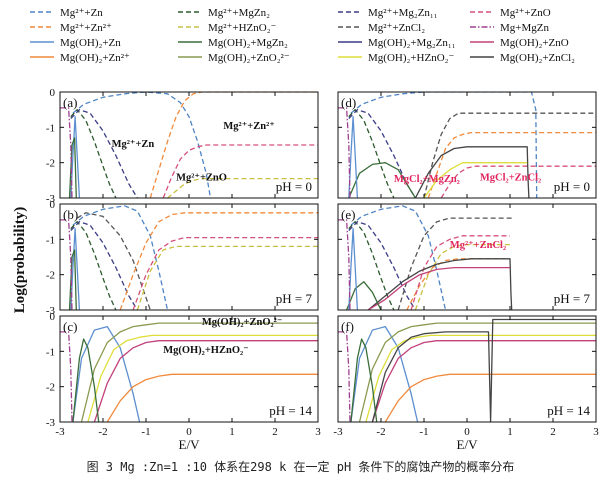 The width and height of the screenshot is (601, 488). I want to click on panel-annotation: MgCl₂+MgZn₂, so click(427, 179).